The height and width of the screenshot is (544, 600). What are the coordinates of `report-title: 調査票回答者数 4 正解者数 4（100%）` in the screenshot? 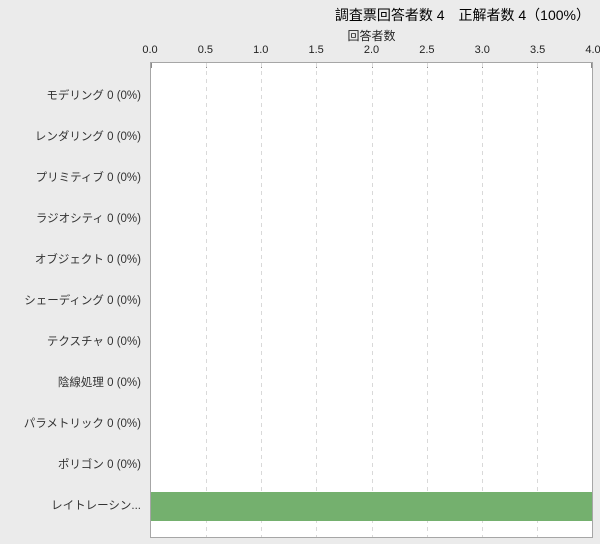 It's located at (462, 15).